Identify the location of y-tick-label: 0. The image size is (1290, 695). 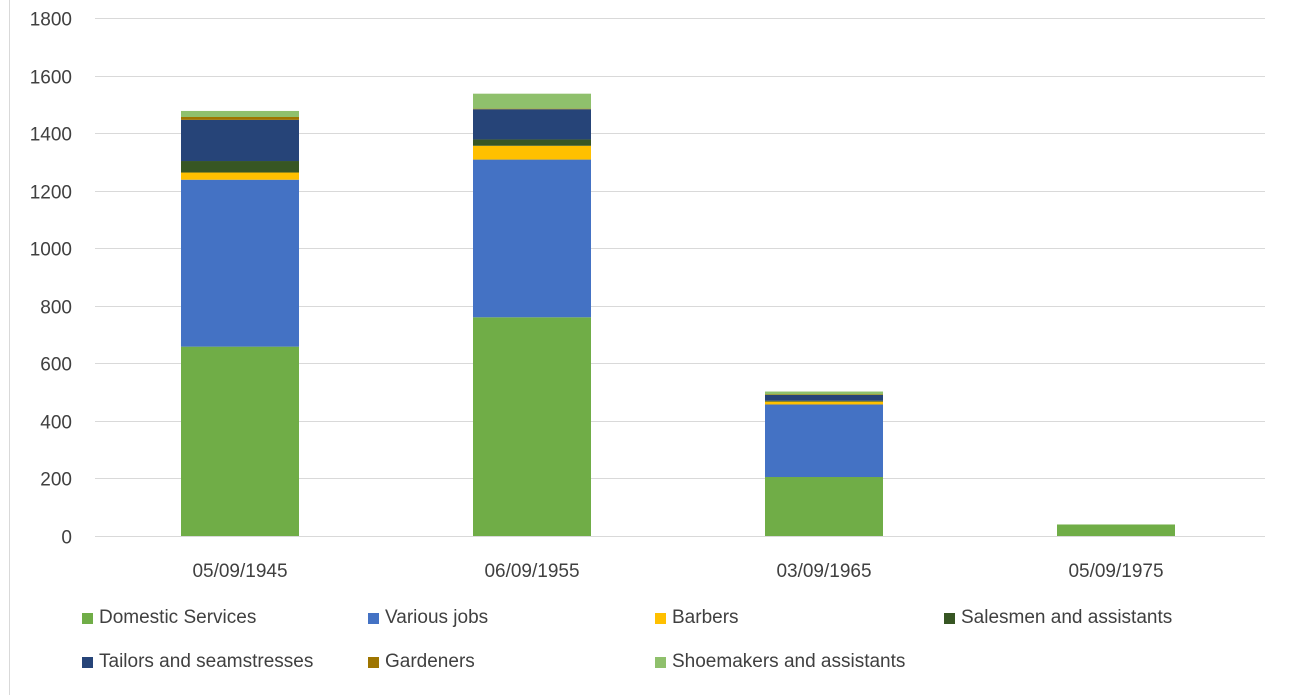
(66, 538).